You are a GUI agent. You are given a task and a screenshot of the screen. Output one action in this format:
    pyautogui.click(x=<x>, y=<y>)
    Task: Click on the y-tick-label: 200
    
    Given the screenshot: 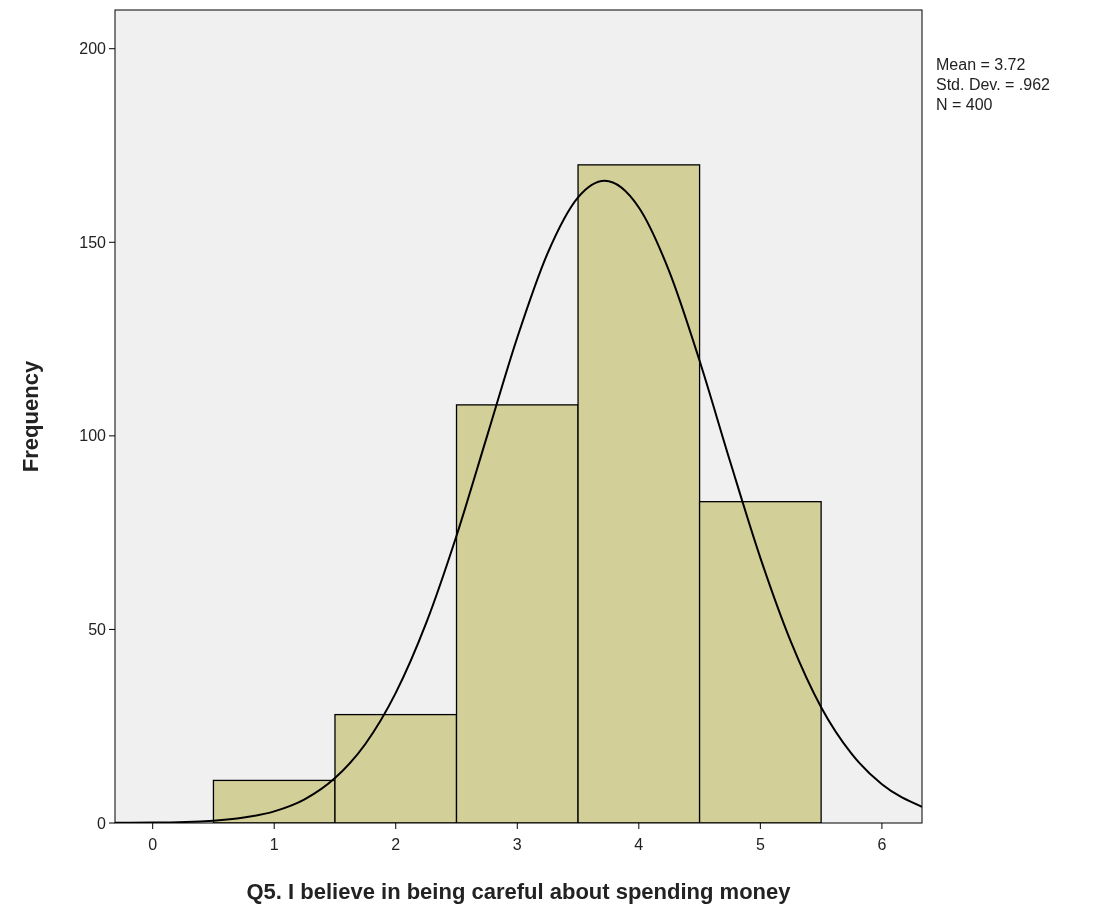 What is the action you would take?
    pyautogui.click(x=93, y=49)
    